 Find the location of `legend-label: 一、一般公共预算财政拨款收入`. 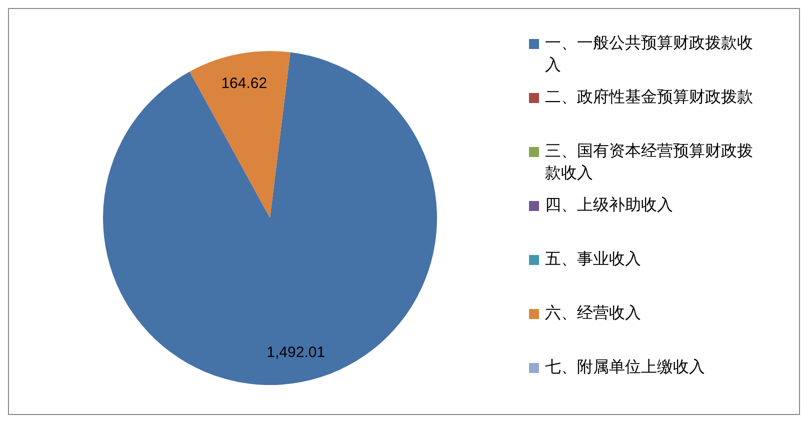

legend-label: 一、一般公共预算财政拨款收入 is located at coordinates (649, 55).